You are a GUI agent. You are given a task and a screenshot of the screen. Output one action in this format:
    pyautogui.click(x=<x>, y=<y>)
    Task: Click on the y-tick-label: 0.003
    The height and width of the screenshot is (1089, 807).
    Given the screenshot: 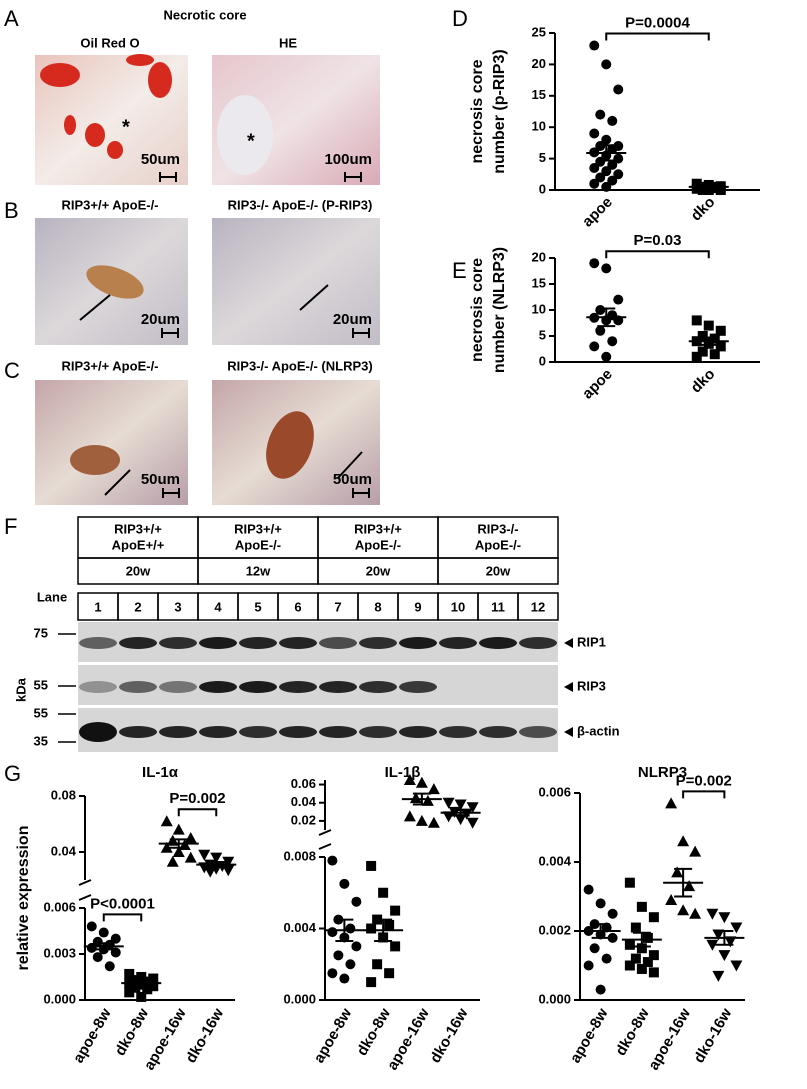 What is the action you would take?
    pyautogui.click(x=59, y=952)
    